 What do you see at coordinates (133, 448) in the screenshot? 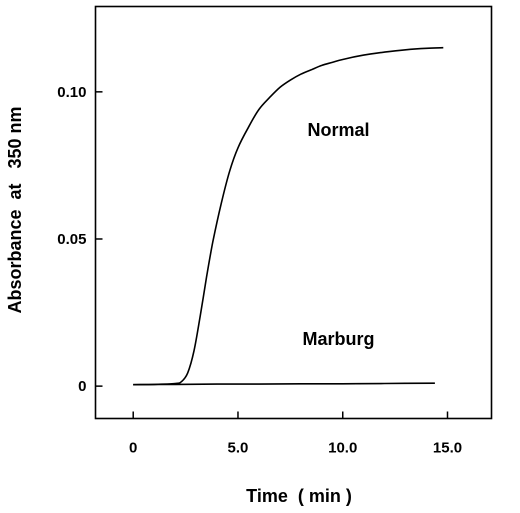
I see `x-tick-label: 0` at bounding box center [133, 448].